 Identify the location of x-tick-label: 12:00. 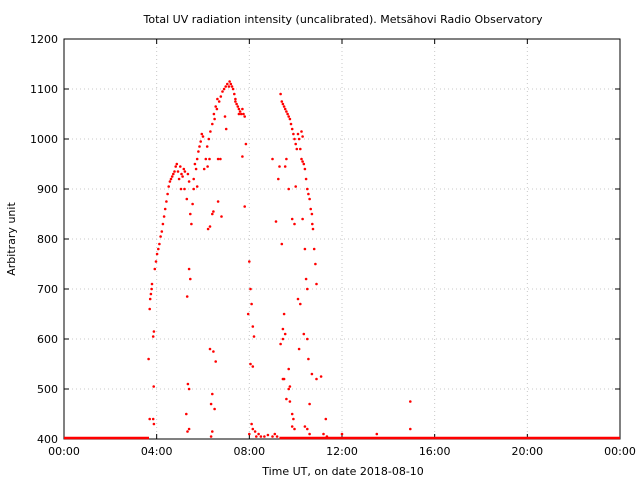
(342, 451).